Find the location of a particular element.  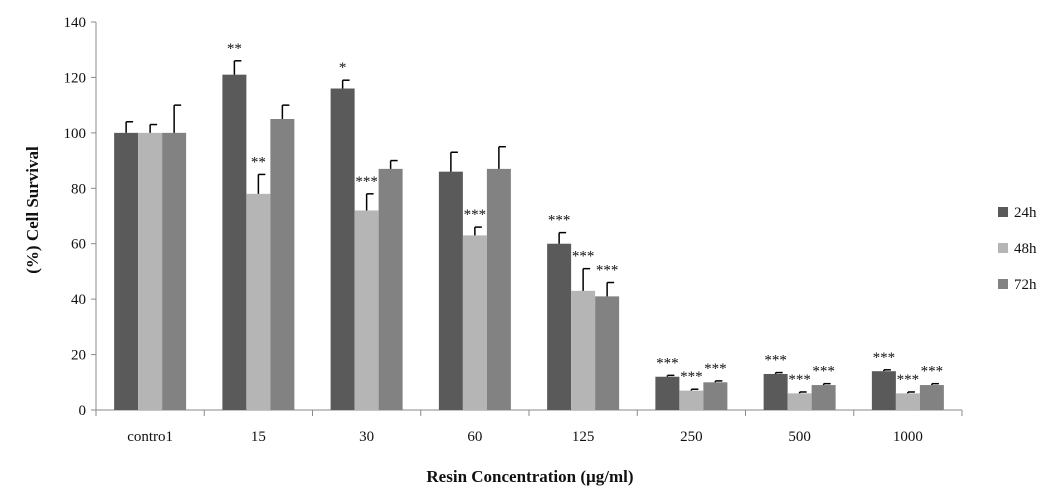

y-tick-label: 120 is located at coordinates (75, 78).